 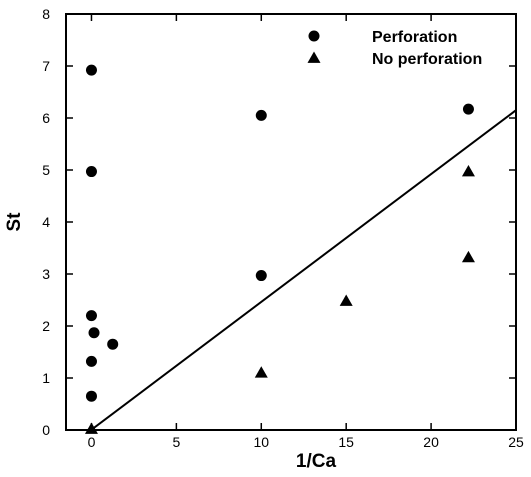 What do you see at coordinates (414, 37) in the screenshot?
I see `legend-label: Perforation` at bounding box center [414, 37].